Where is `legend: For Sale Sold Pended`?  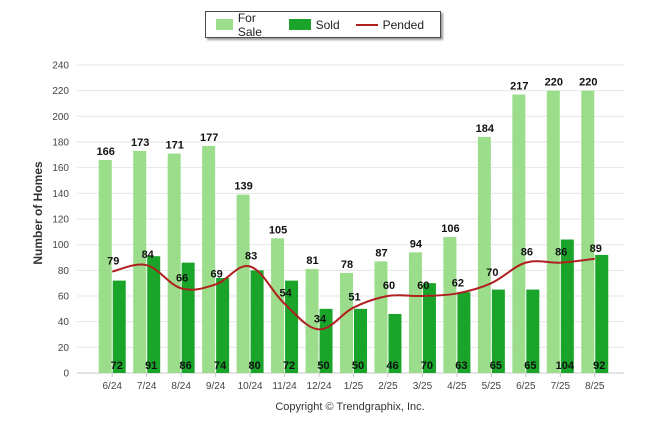 legend: For Sale Sold Pended is located at coordinates (323, 25).